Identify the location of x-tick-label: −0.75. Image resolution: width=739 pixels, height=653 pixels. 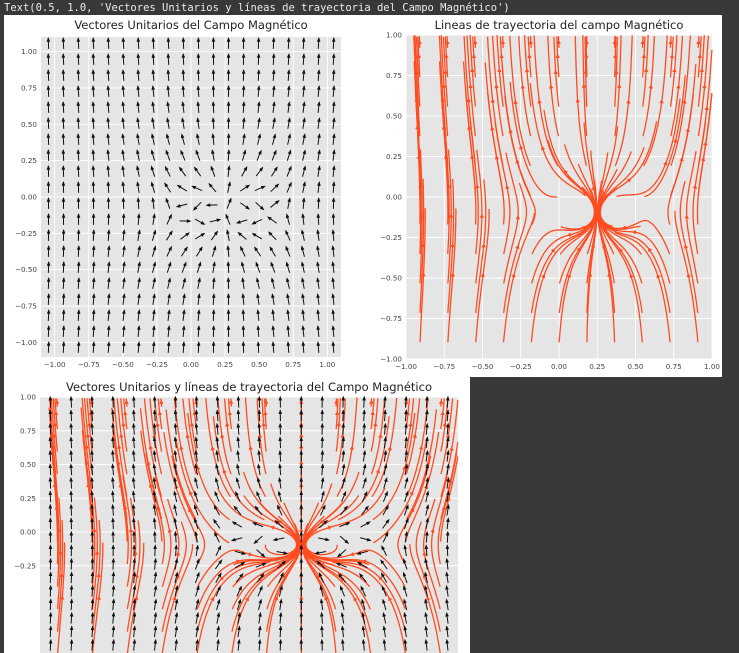
(89, 364).